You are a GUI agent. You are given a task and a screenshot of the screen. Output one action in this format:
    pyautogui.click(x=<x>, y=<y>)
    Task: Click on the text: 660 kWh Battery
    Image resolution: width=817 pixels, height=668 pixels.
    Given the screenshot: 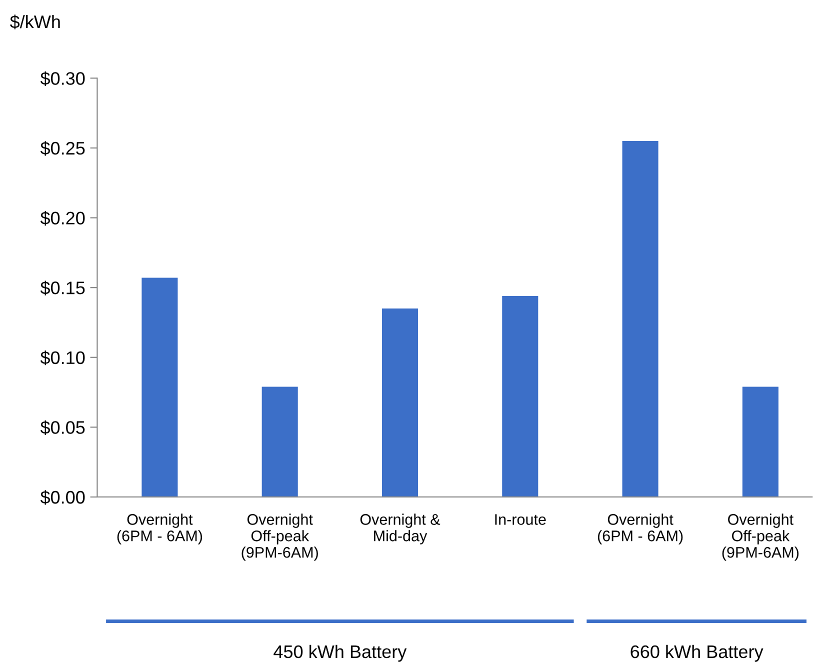 What is the action you would take?
    pyautogui.click(x=697, y=653)
    